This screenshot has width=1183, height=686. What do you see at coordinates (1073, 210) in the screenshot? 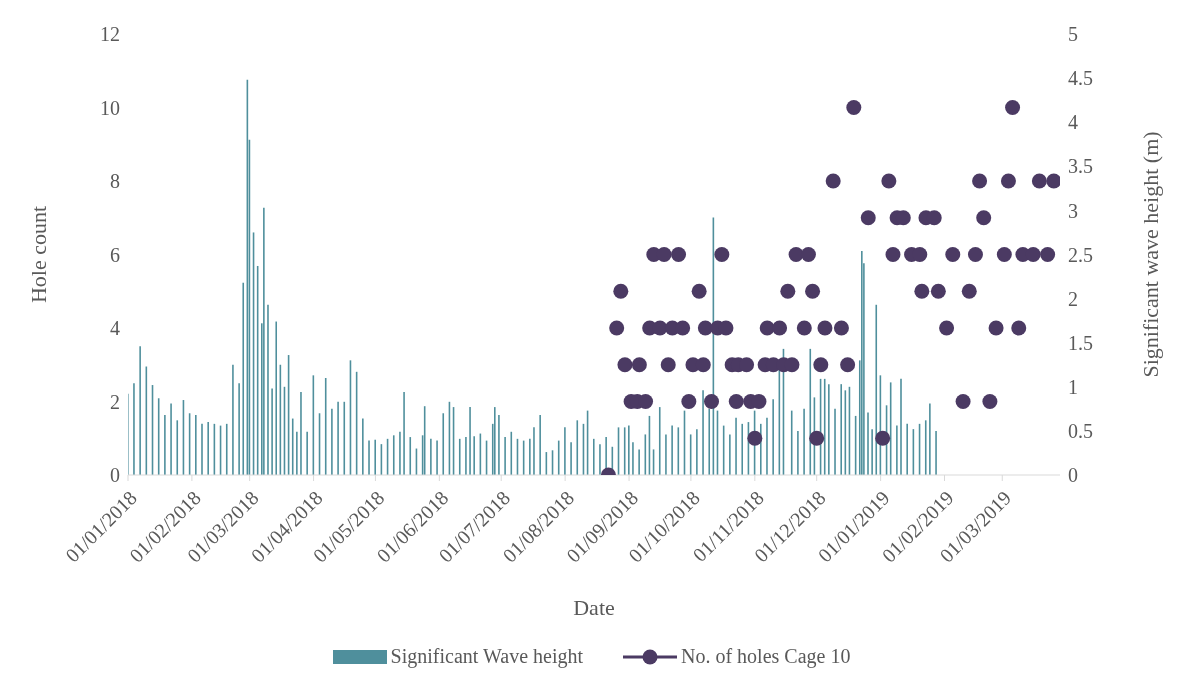
I see `y2-tick-label: 3` at bounding box center [1073, 210].